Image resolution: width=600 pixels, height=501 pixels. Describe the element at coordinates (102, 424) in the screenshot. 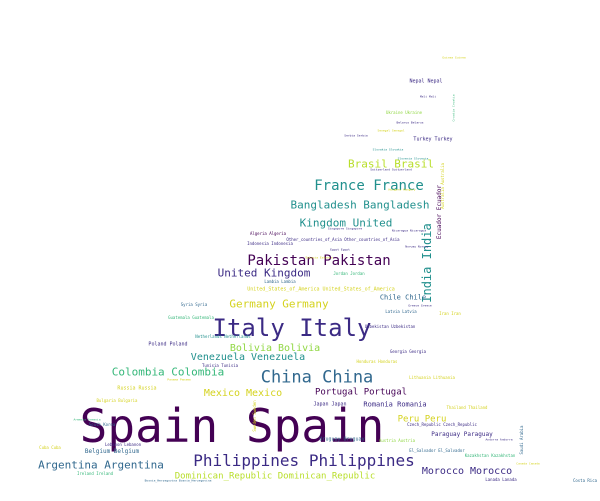

I see `cloud-word: South Korea` at that location.